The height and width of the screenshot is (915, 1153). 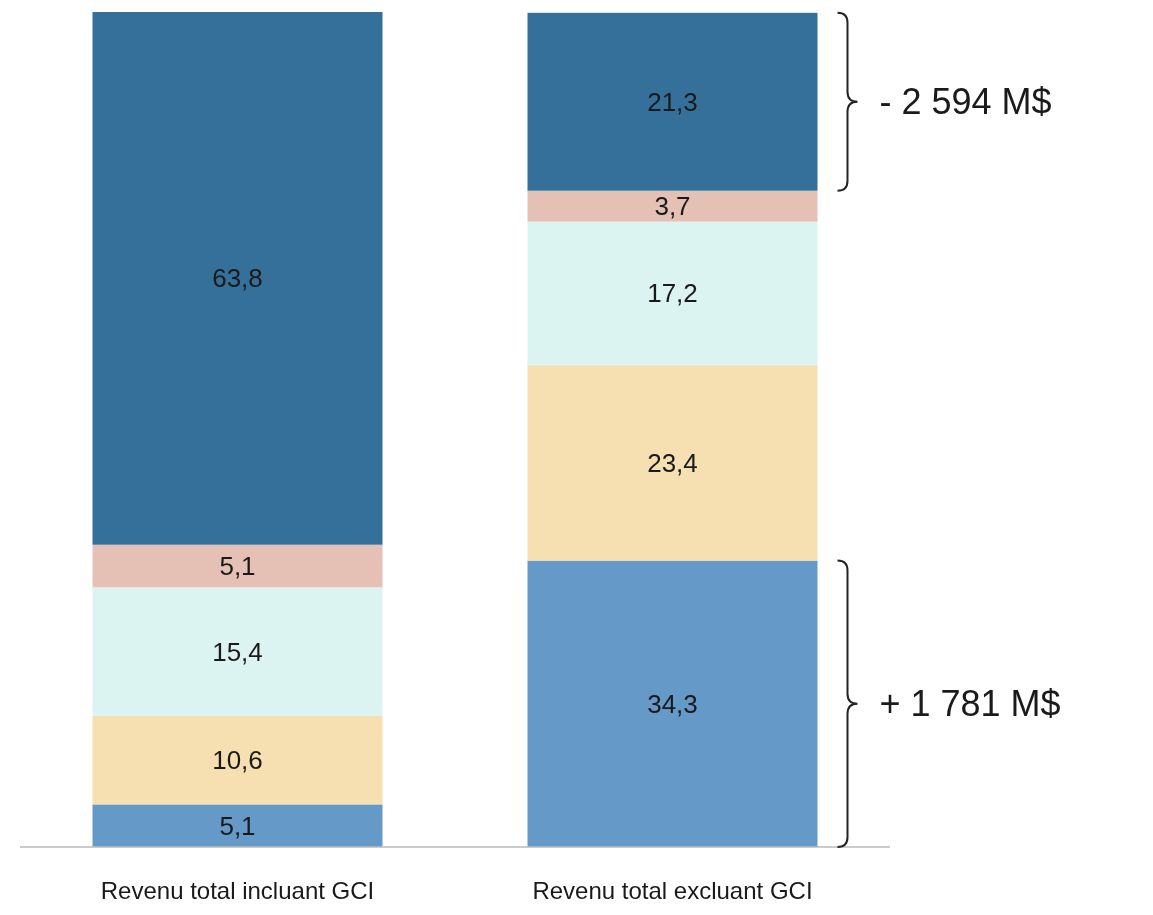 I want to click on data-label: 23,4, so click(x=672, y=463).